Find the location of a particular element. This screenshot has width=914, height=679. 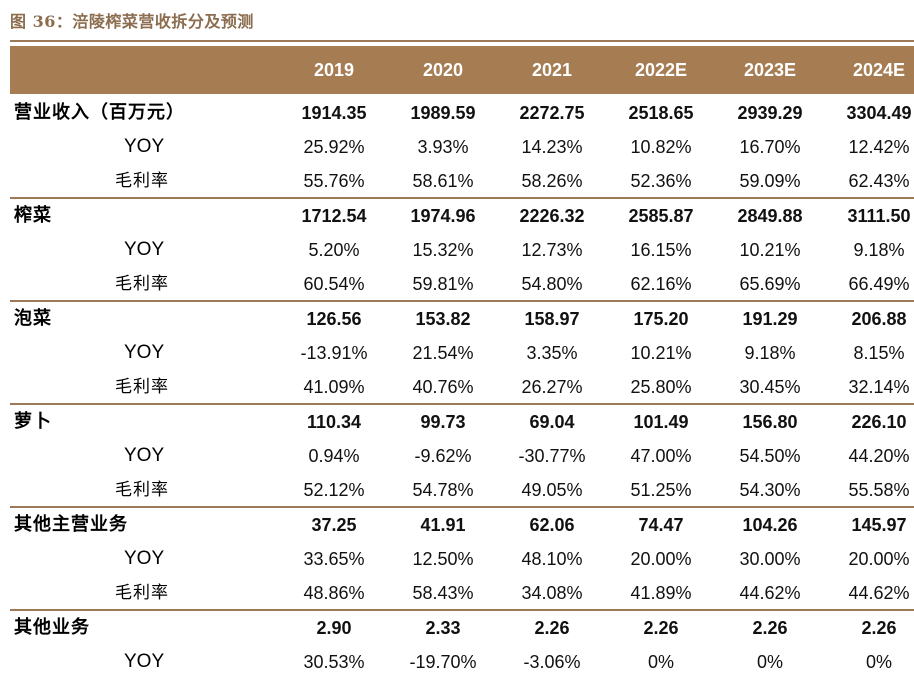

table-row-yoy: YOY 5.20% 15.32% 12.73% 16.15% 10.21% 9.18% is located at coordinates (462, 250).